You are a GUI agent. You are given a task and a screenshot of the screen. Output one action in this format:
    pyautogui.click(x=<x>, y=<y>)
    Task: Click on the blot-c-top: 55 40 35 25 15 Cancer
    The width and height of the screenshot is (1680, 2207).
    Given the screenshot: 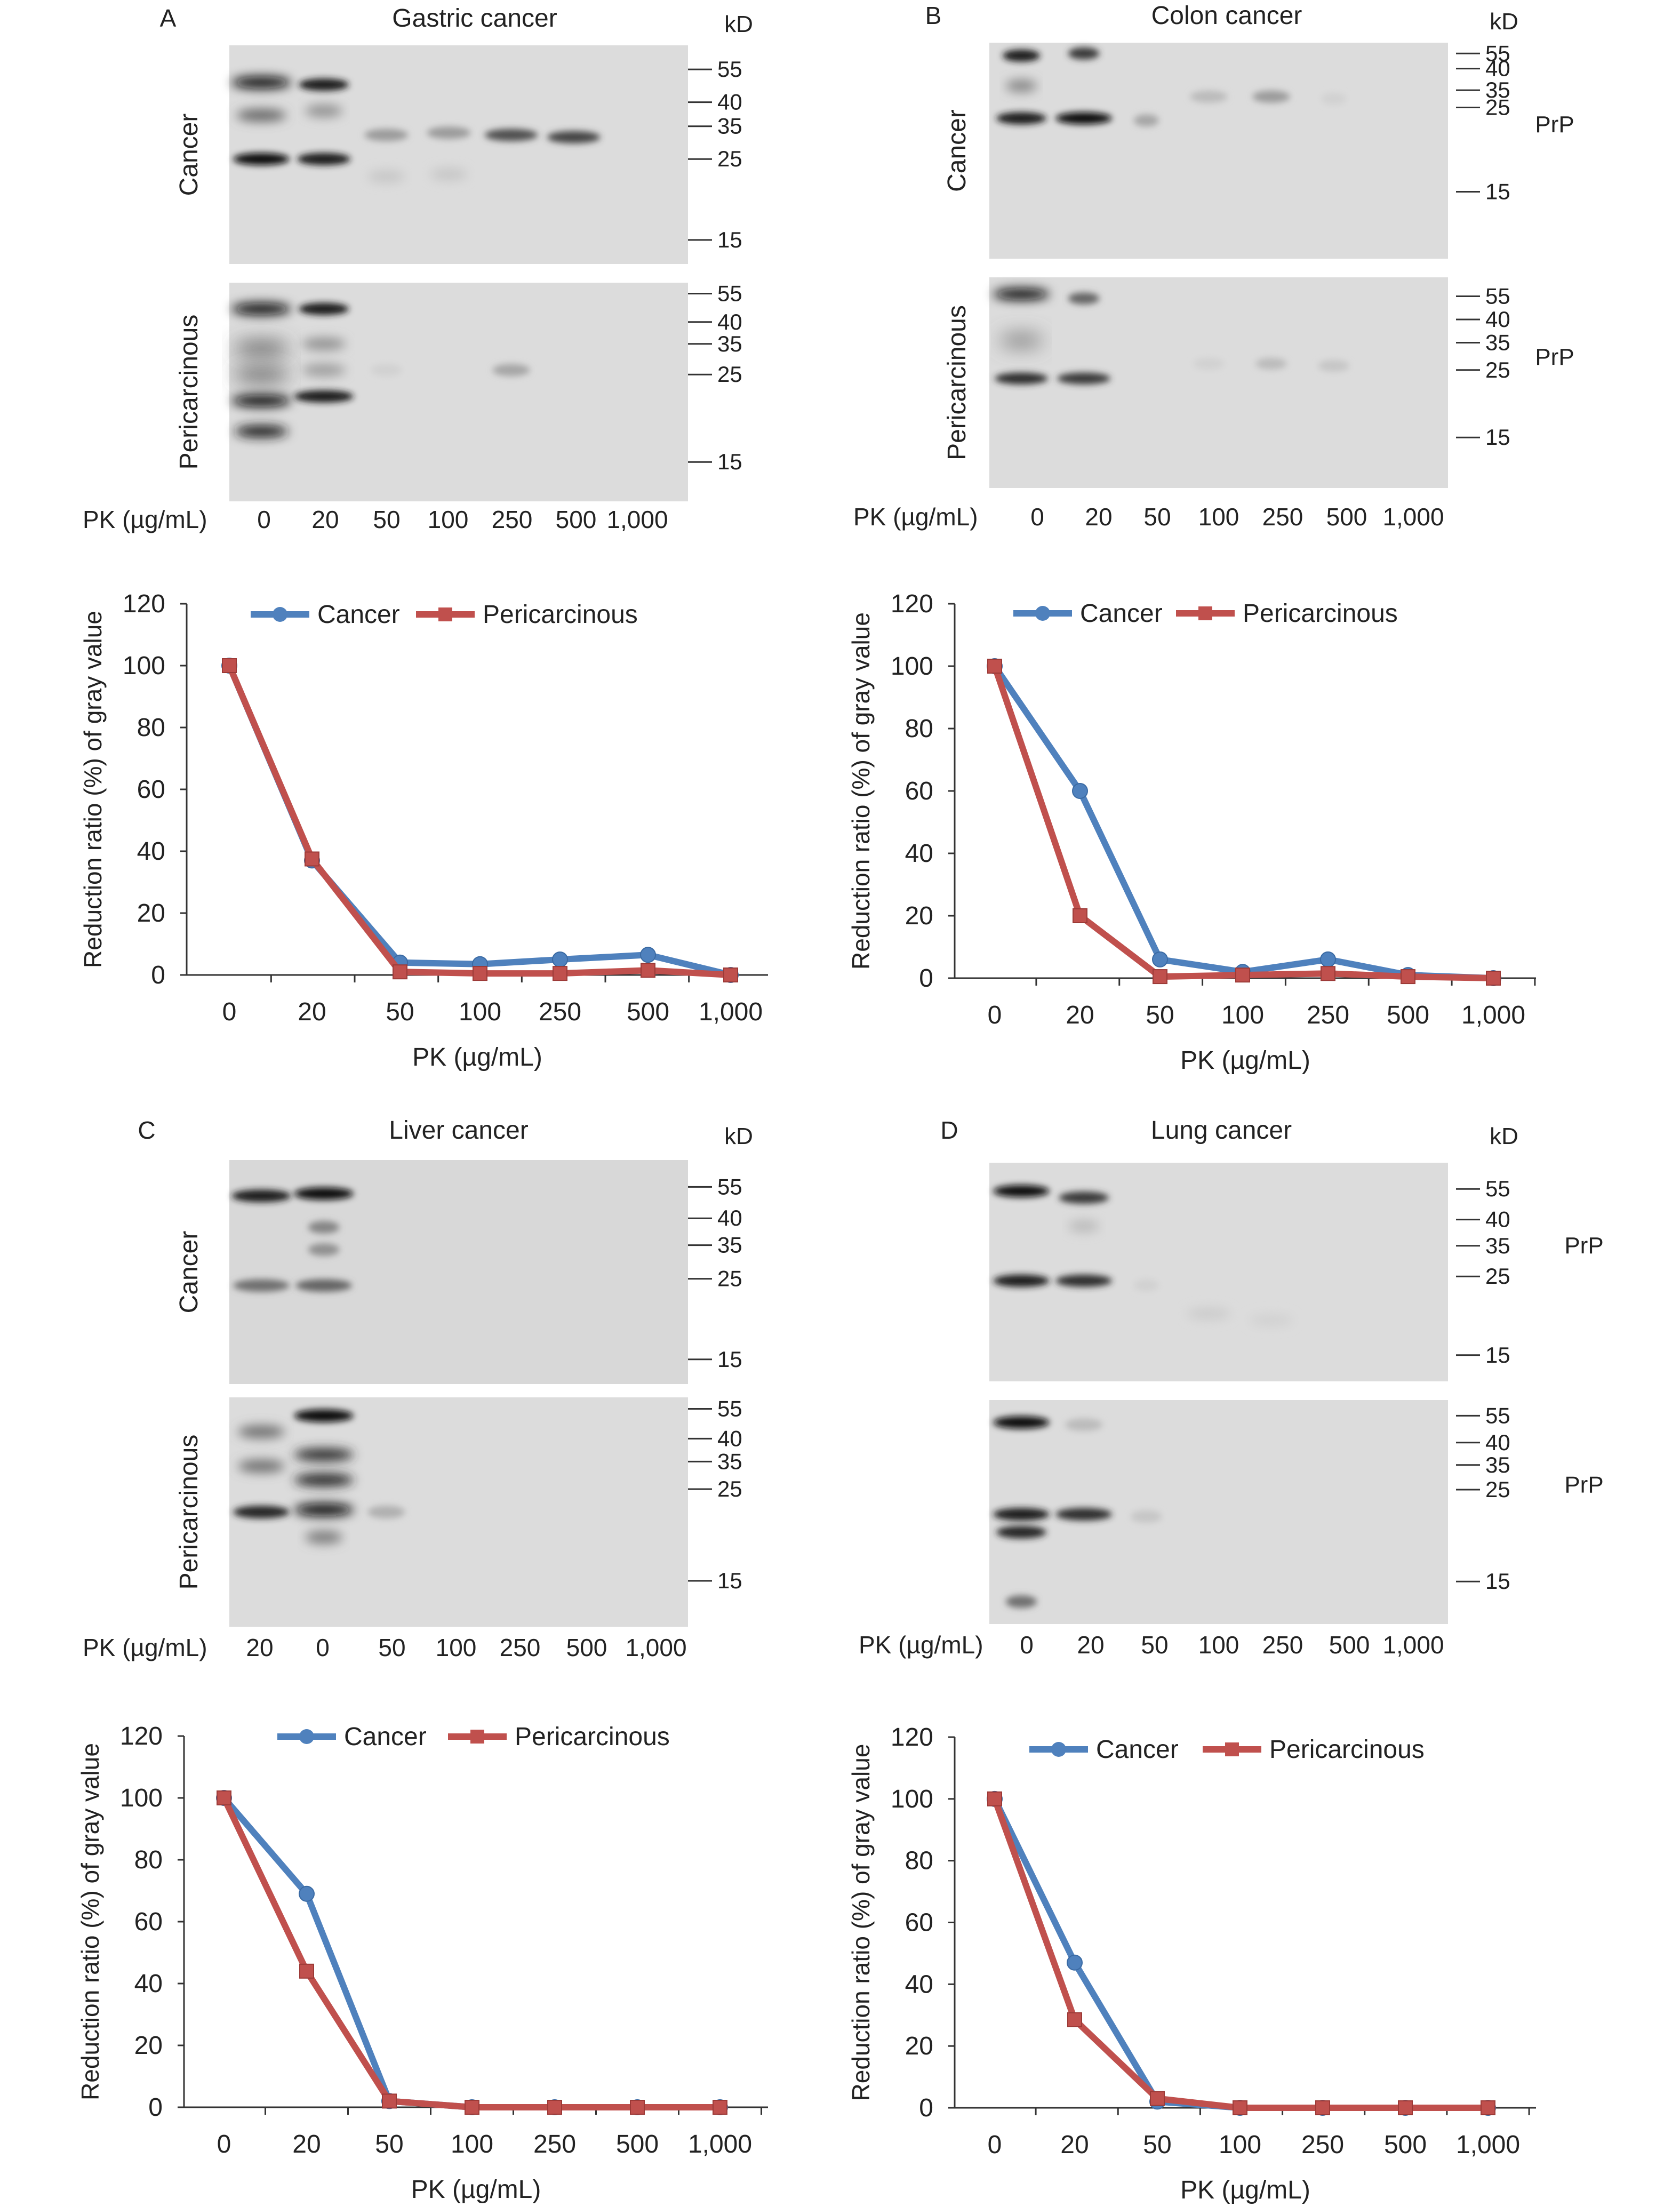 What is the action you would take?
    pyautogui.click(x=458, y=1272)
    